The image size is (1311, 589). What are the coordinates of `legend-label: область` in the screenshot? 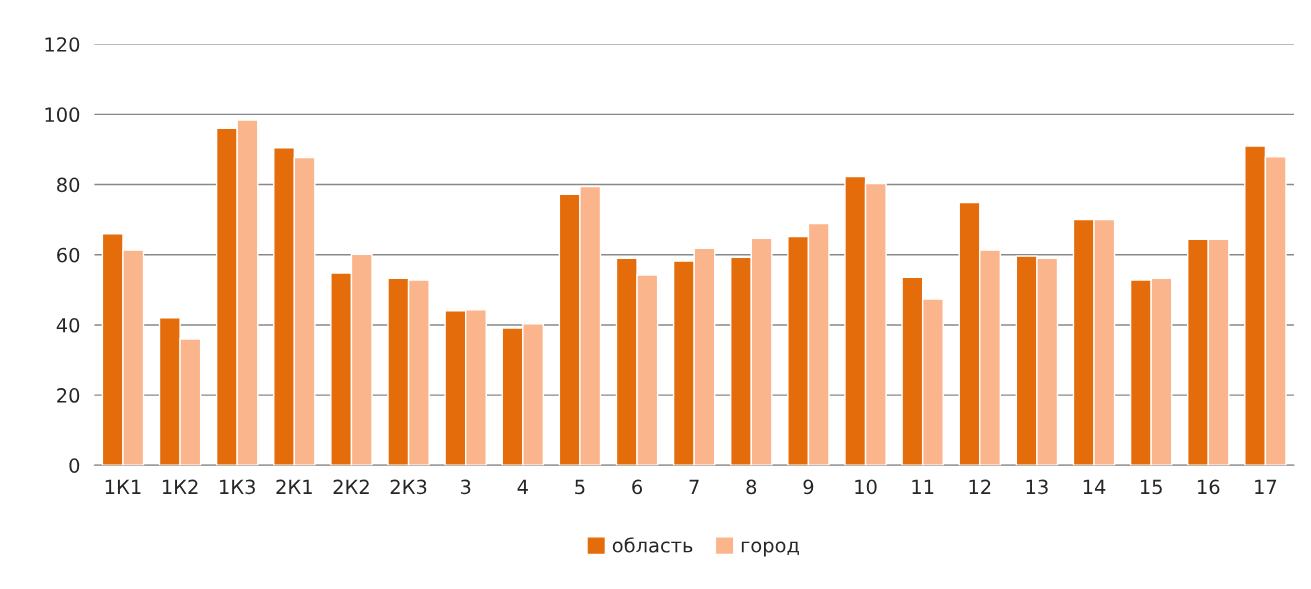 It's located at (652, 545).